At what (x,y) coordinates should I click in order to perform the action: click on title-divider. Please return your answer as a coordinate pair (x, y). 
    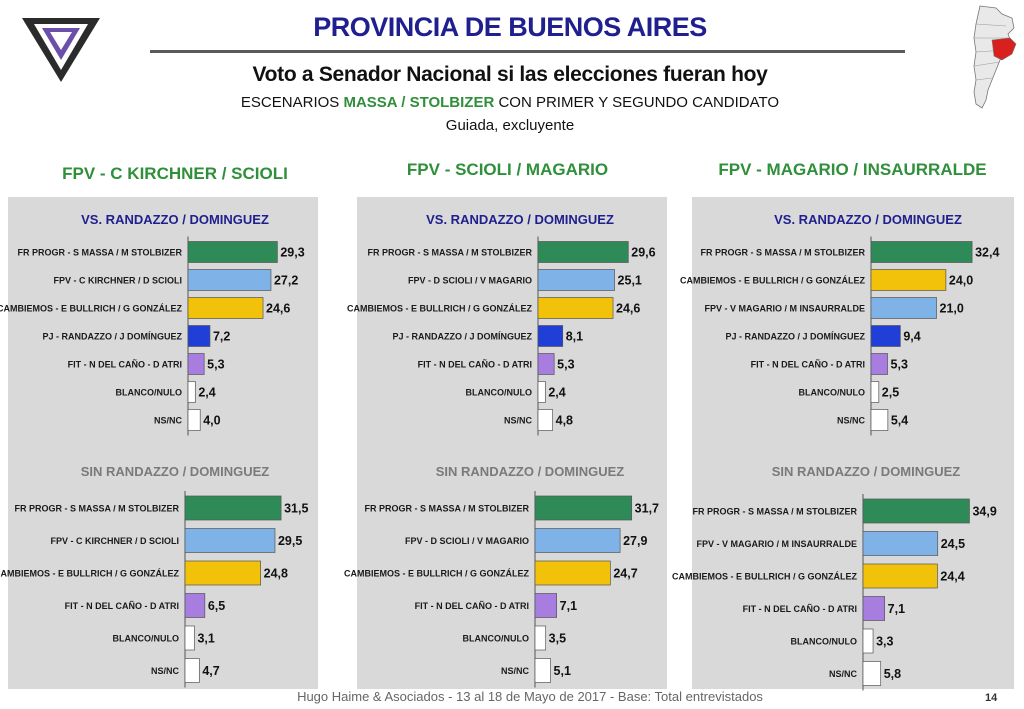
    Looking at the image, I should click on (527, 51).